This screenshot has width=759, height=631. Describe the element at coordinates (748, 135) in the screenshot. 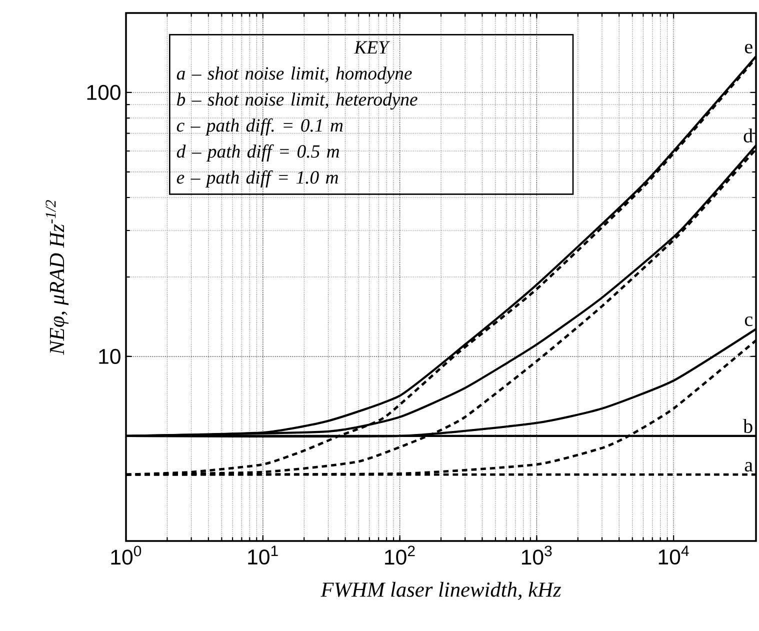

I see `legend-label: d` at that location.